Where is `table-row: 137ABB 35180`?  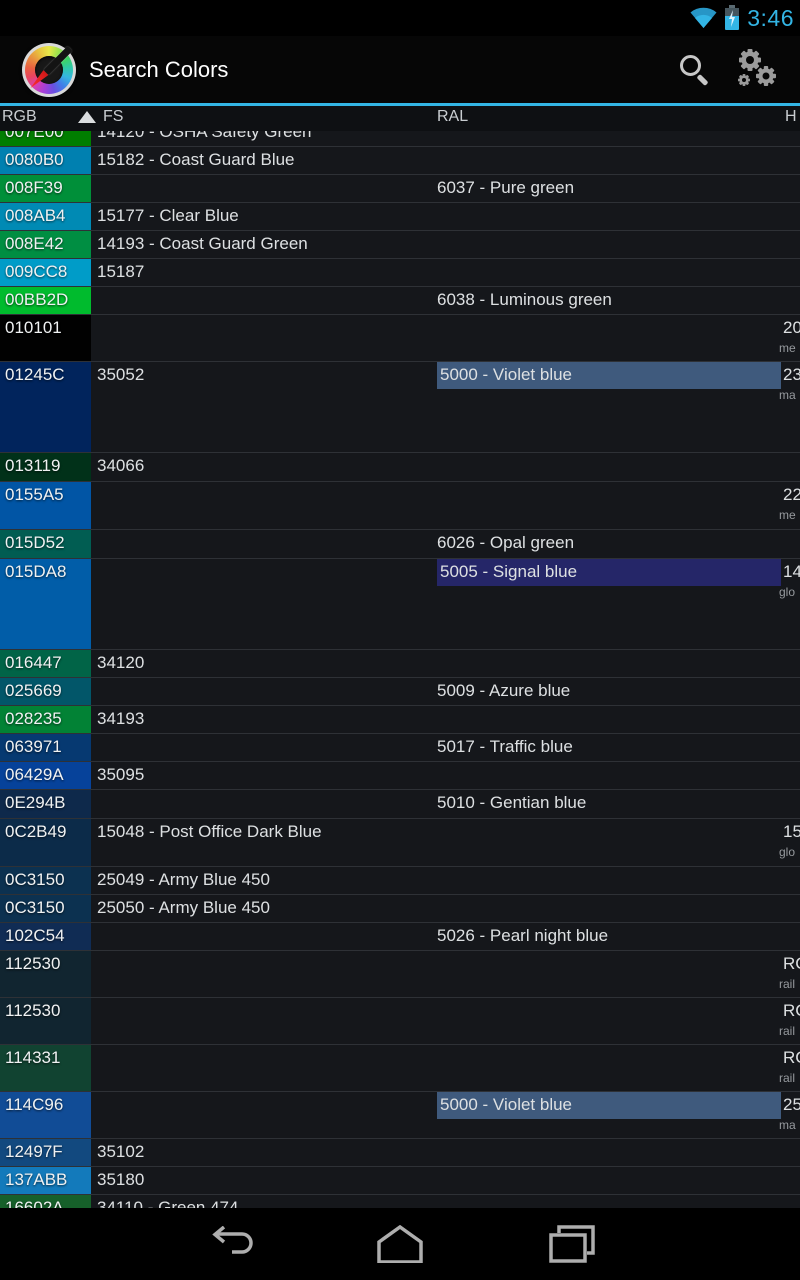 table-row: 137ABB 35180 is located at coordinates (400, 1181).